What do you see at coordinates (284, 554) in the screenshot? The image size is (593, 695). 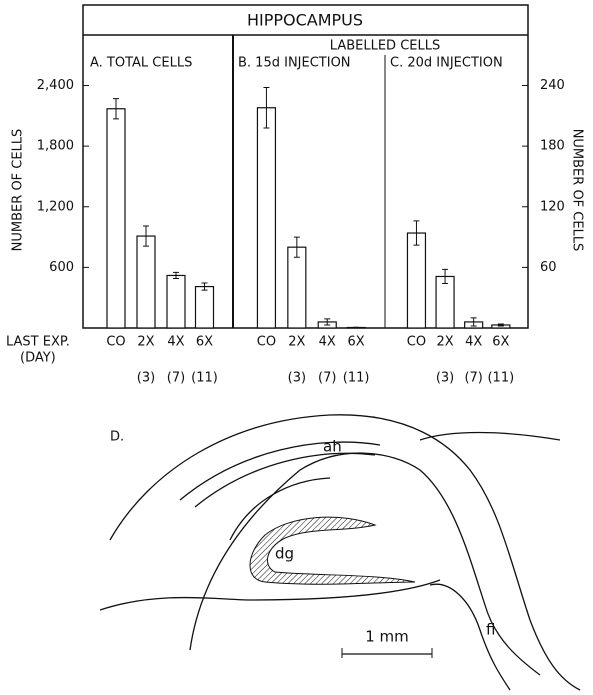 I see `region-label: dg` at bounding box center [284, 554].